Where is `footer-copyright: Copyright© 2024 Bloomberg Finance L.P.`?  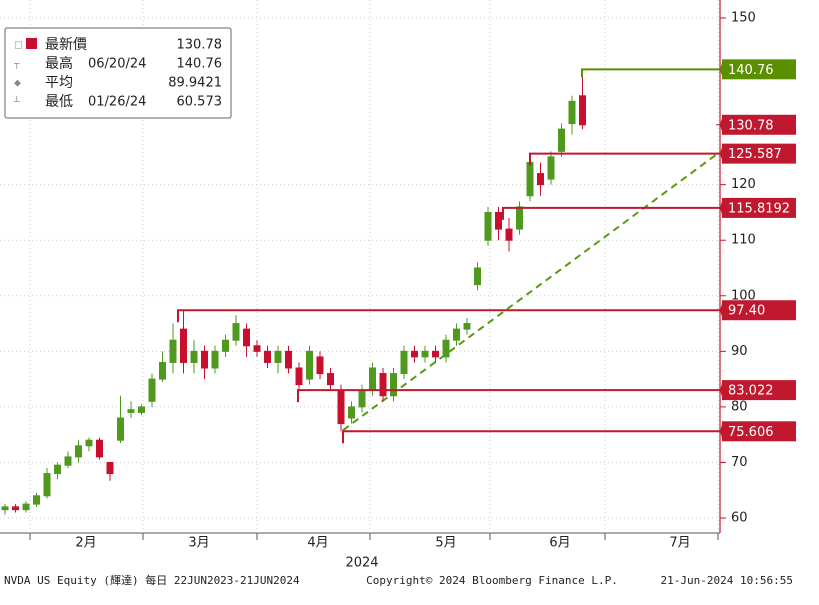 footer-copyright: Copyright© 2024 Bloomberg Finance L.P. is located at coordinates (492, 580).